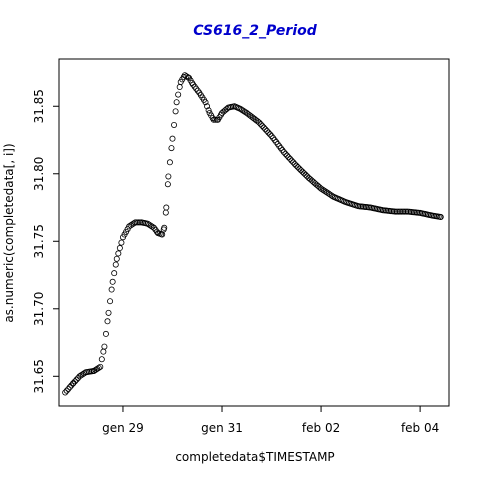 Image resolution: width=480 pixels, height=480 pixels. What do you see at coordinates (9, 232) in the screenshot?
I see `y-axis-label: as.numeric(completedata[, i])` at bounding box center [9, 232].